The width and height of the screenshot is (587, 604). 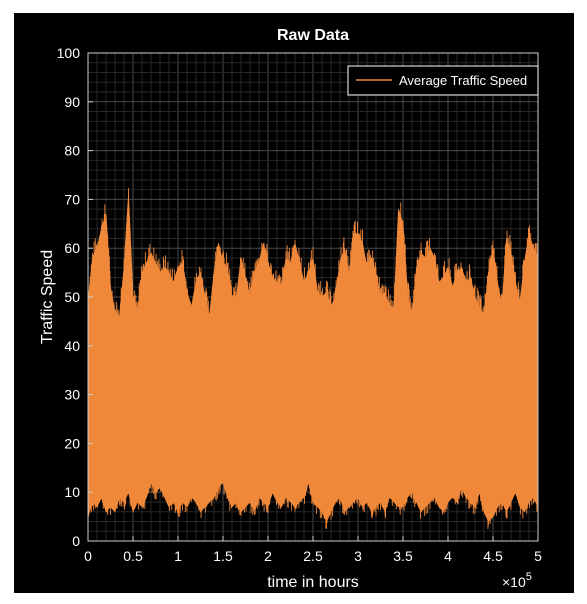 What do you see at coordinates (76, 541) in the screenshot?
I see `y-tick-label: 0` at bounding box center [76, 541].